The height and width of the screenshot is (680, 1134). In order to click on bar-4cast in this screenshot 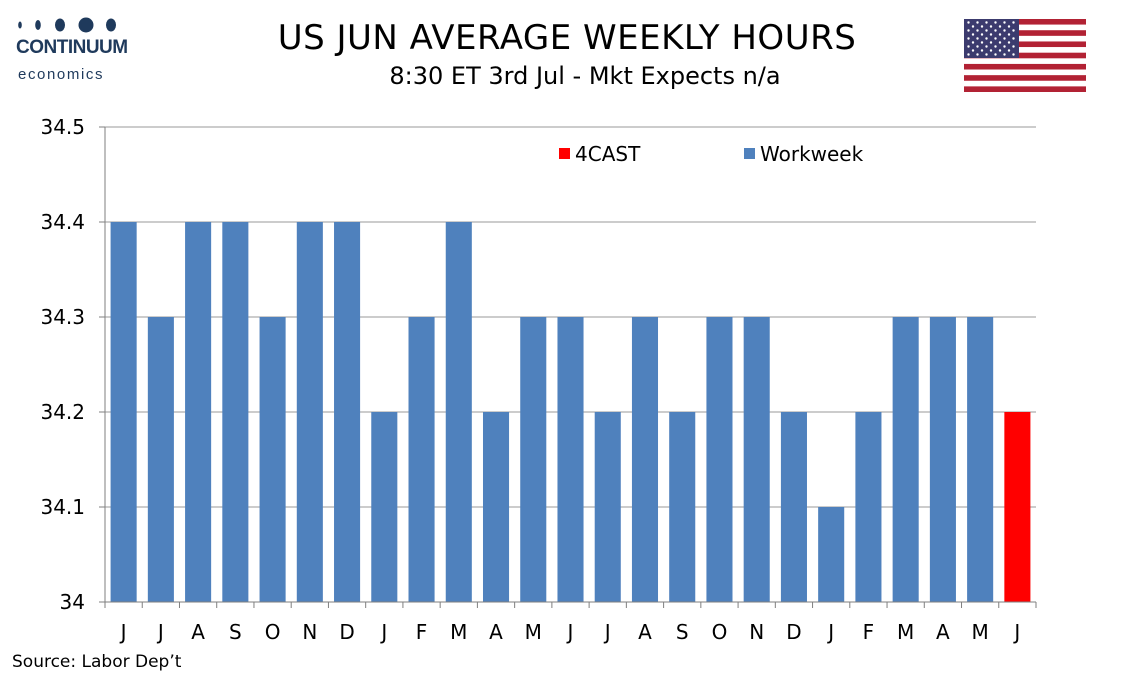, I will do `click(1017, 507)`.